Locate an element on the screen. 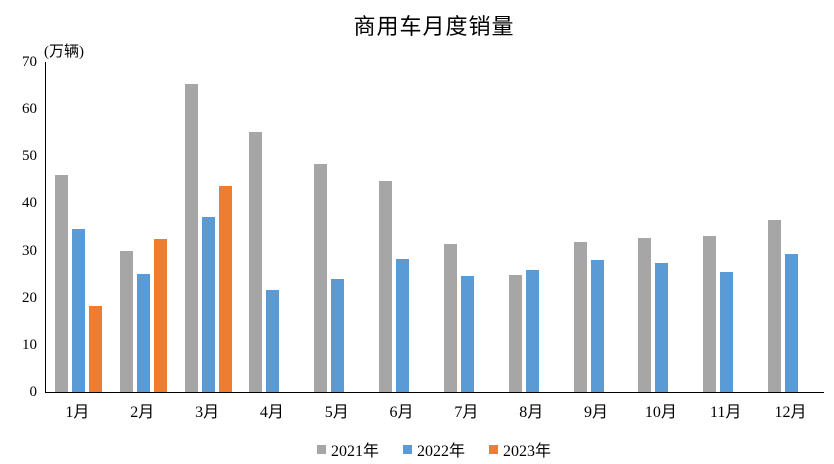 This screenshot has width=834, height=464. bar-group-10月 is located at coordinates (661, 227).